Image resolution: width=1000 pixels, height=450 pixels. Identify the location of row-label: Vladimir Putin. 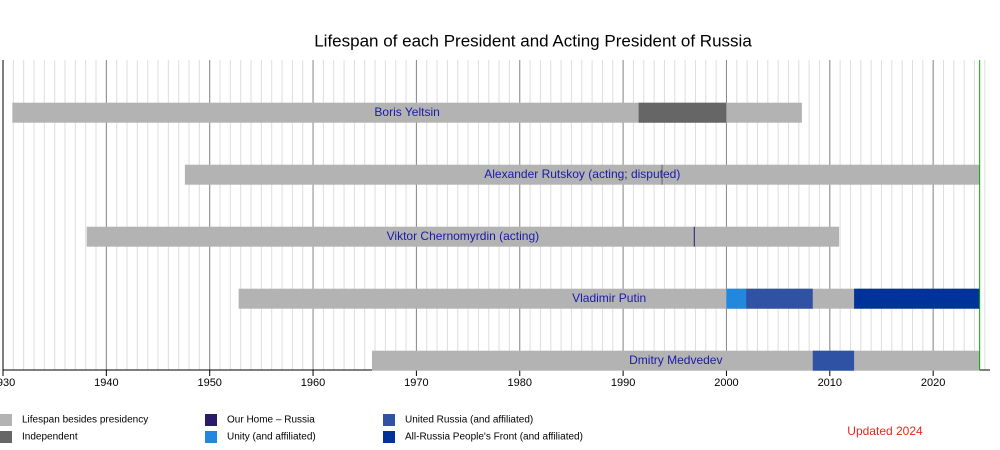
(609, 298).